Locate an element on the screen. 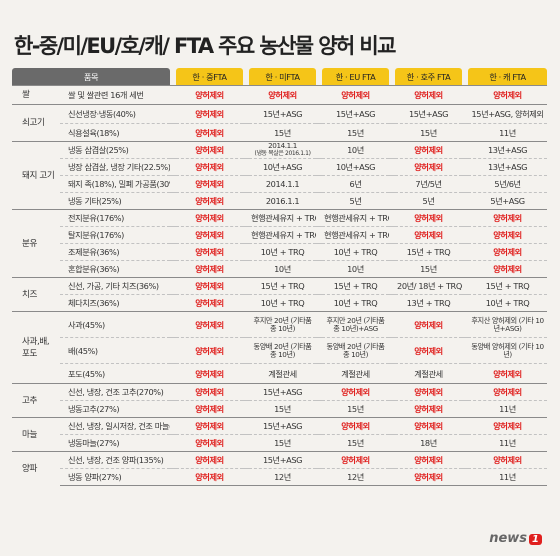  value-text: 15년+ASG is located at coordinates (282, 392).